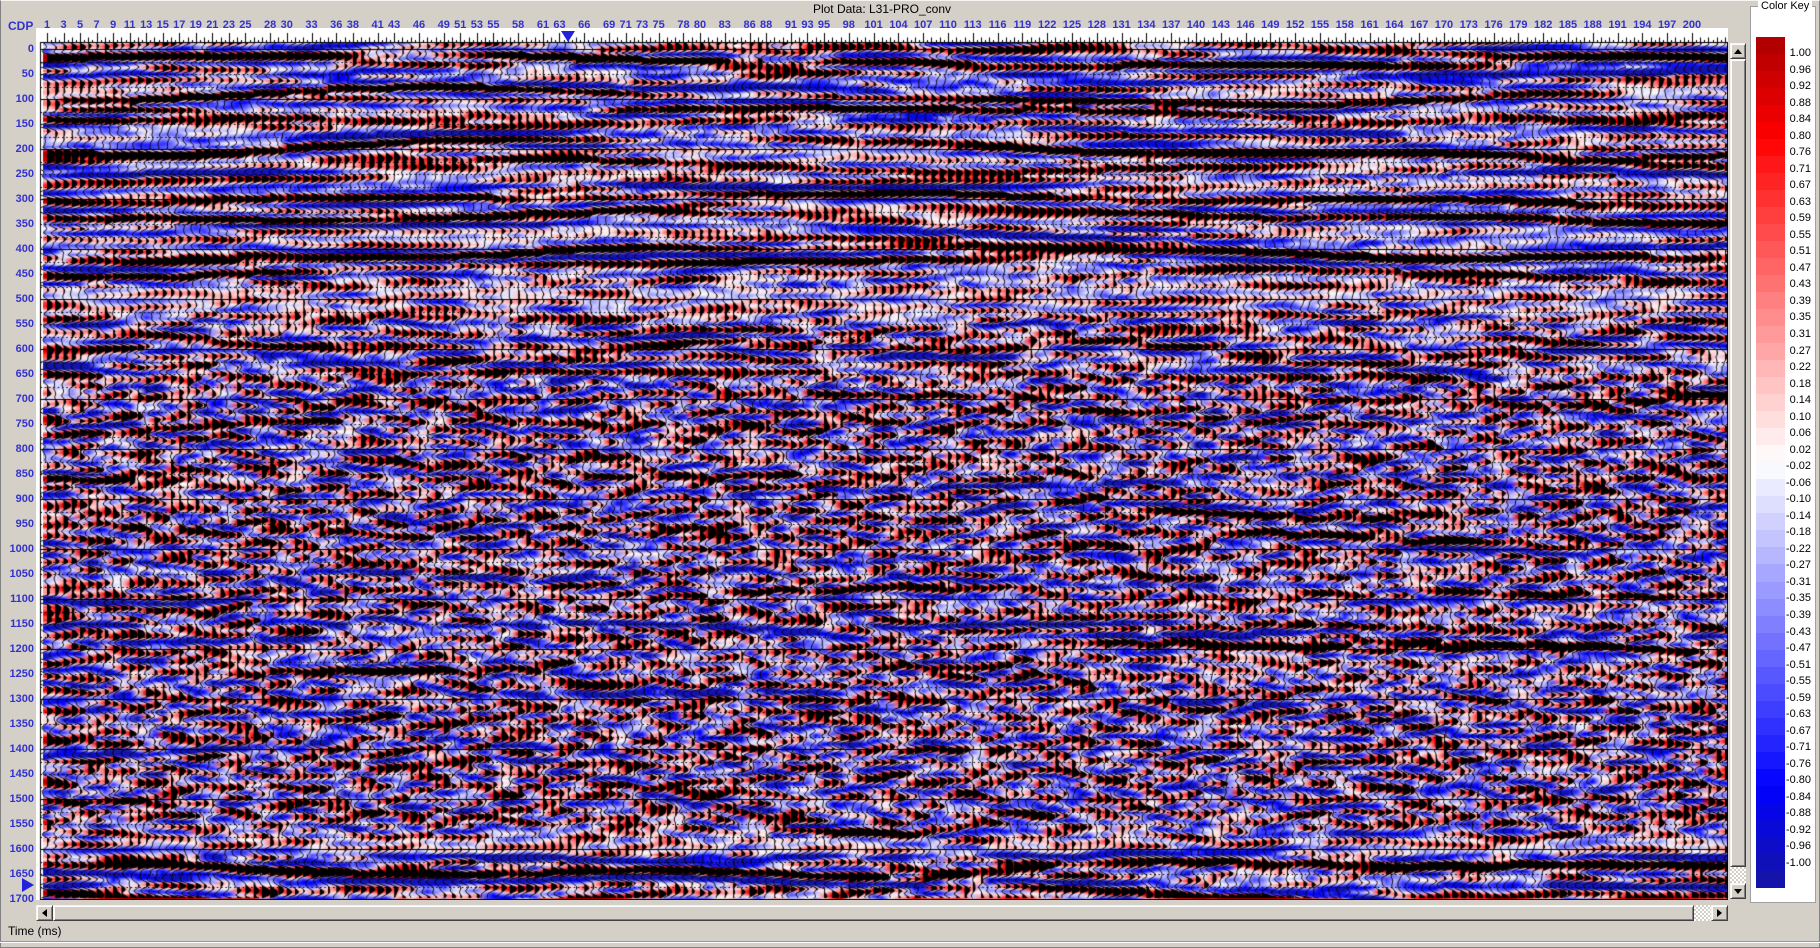 This screenshot has height=948, width=1820. What do you see at coordinates (1798, 631) in the screenshot?
I see `color-key-value: -0.43` at bounding box center [1798, 631].